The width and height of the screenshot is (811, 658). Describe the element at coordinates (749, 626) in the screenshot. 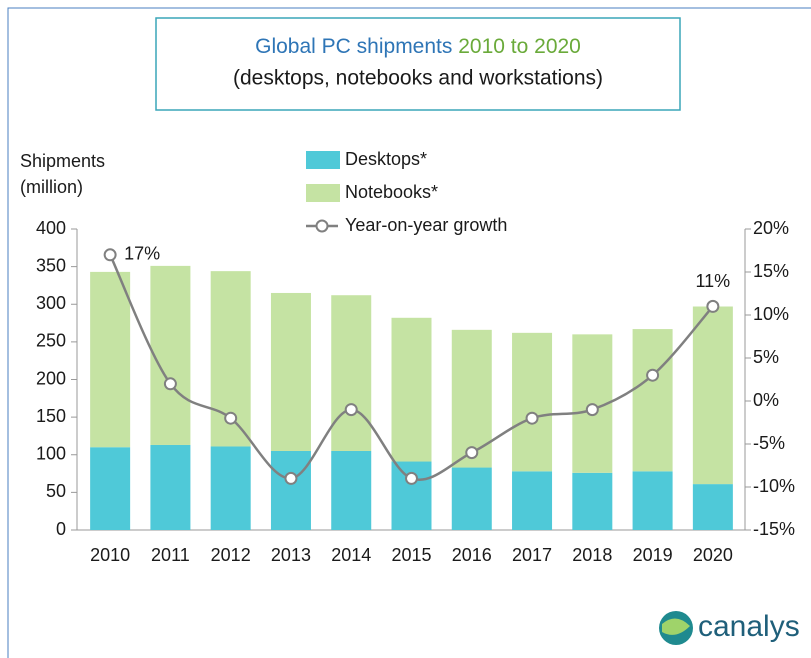

I see `logo: canalys` at that location.